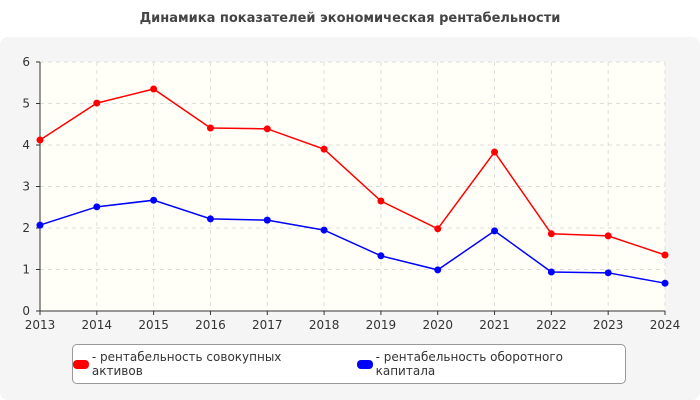 The image size is (700, 400). Describe the element at coordinates (26, 270) in the screenshot. I see `y-tick-label: 1` at that location.